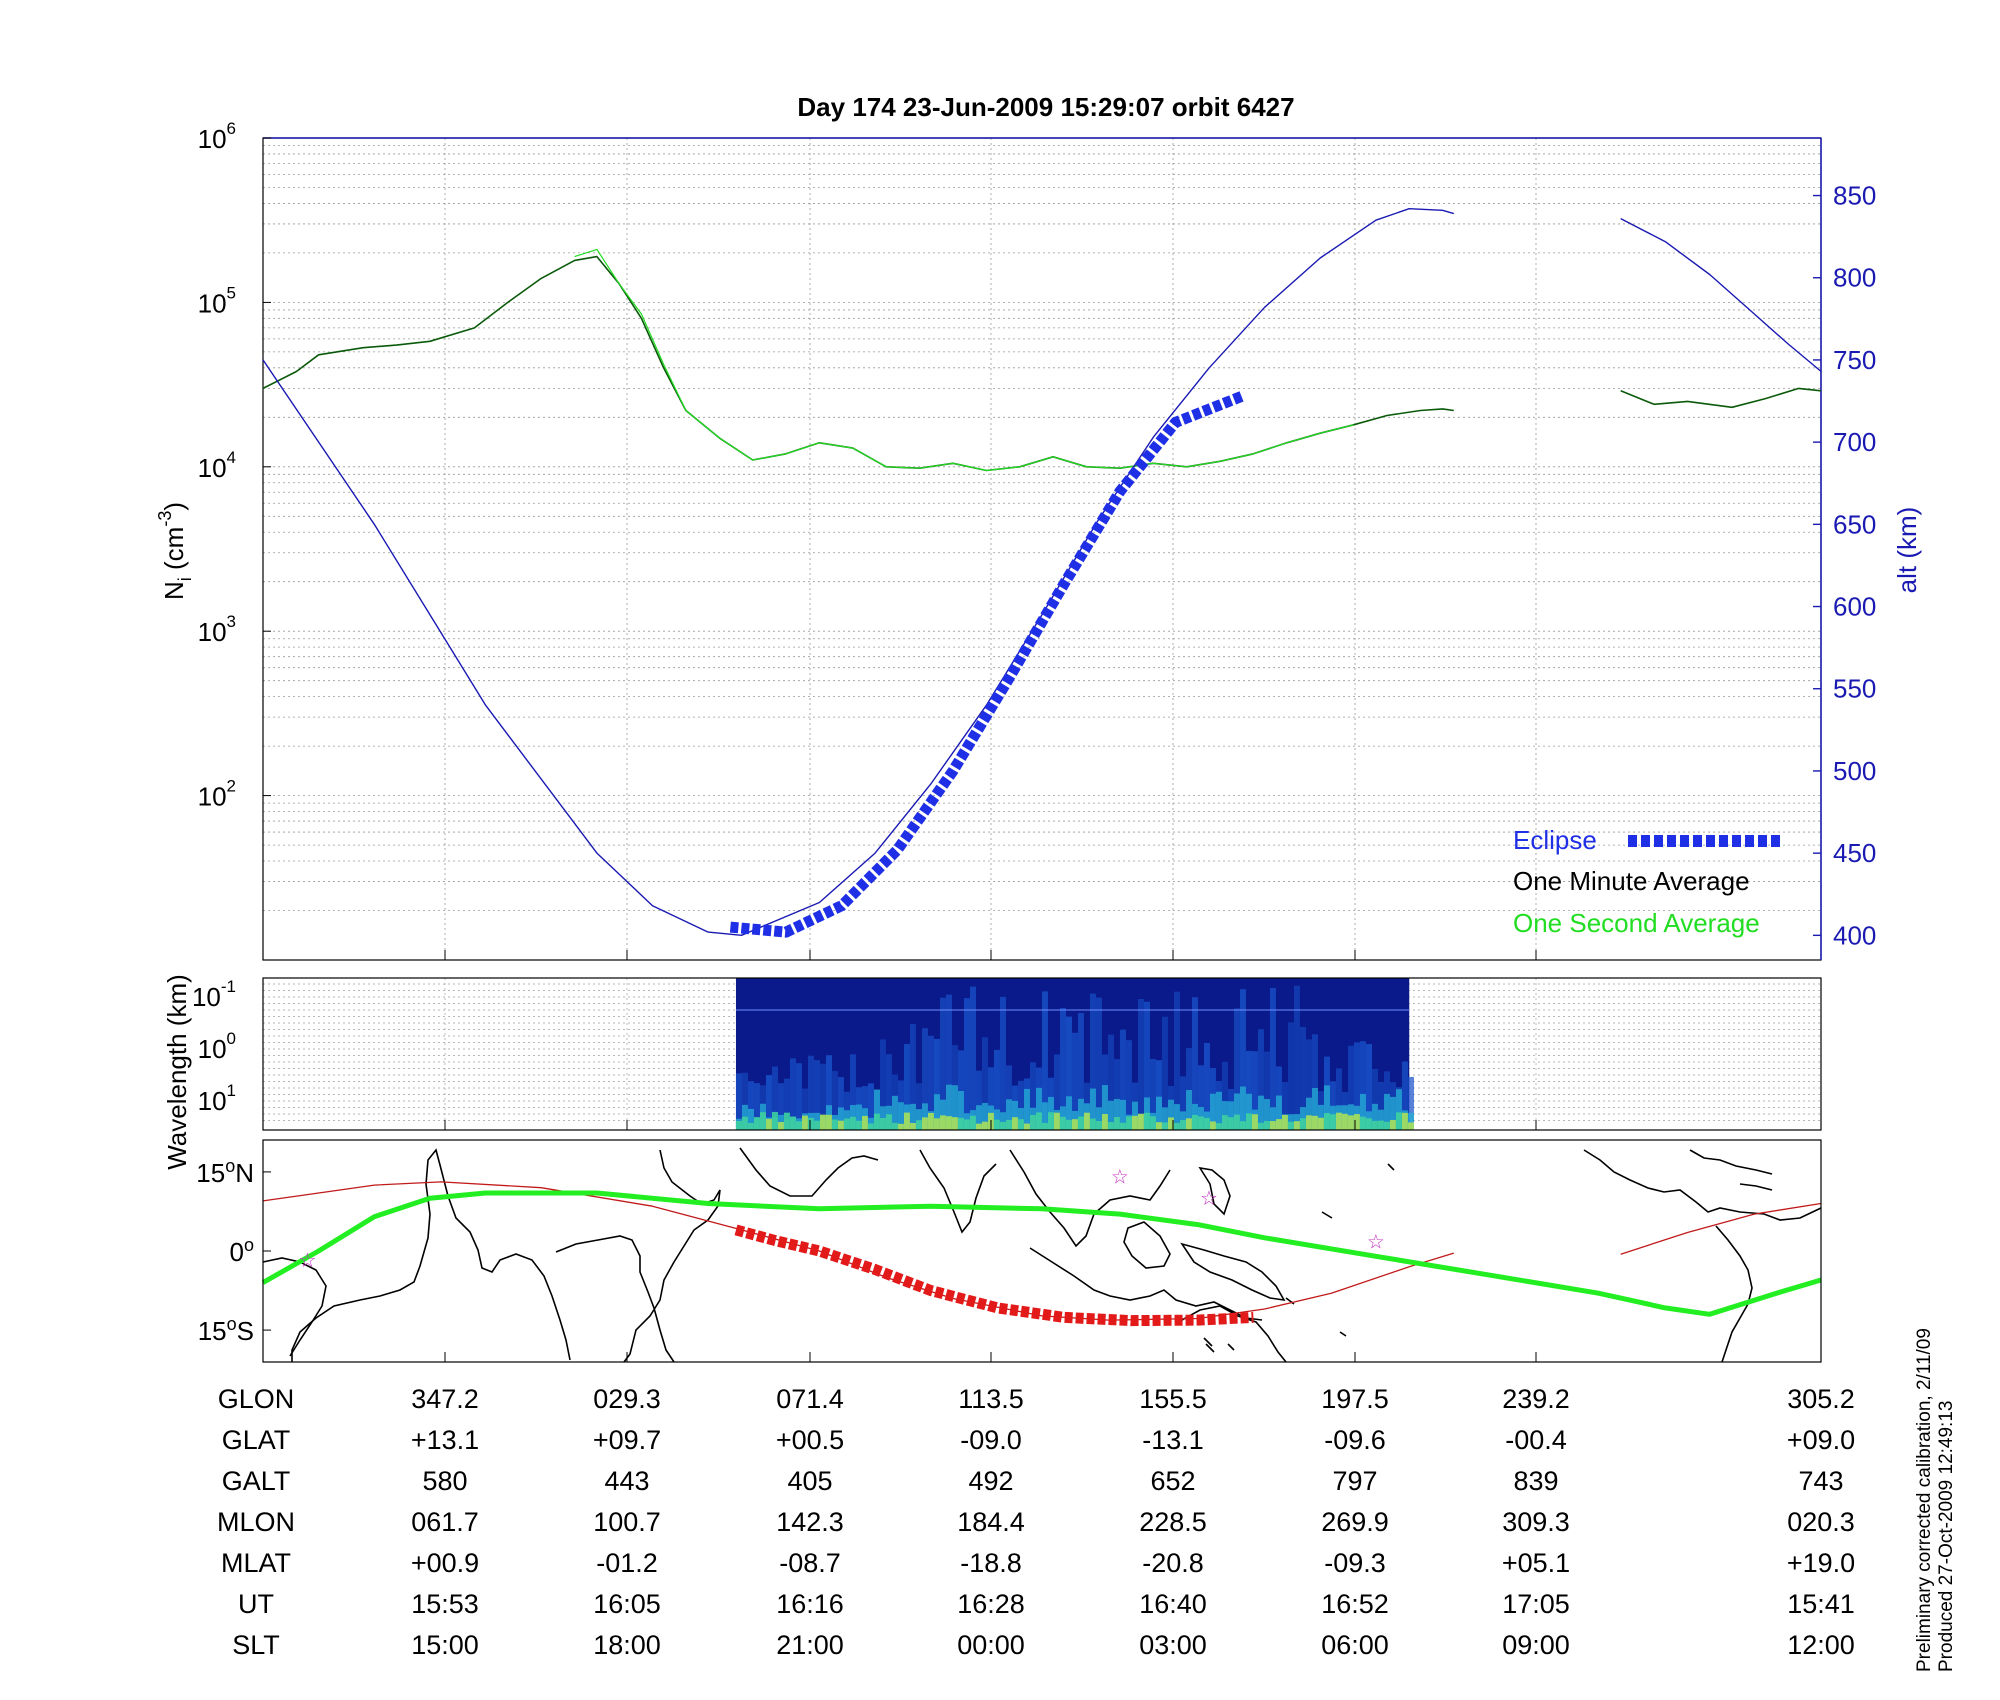 This screenshot has height=1700, width=2000. Describe the element at coordinates (627, 1399) in the screenshot. I see `table-cell: 029.3` at that location.